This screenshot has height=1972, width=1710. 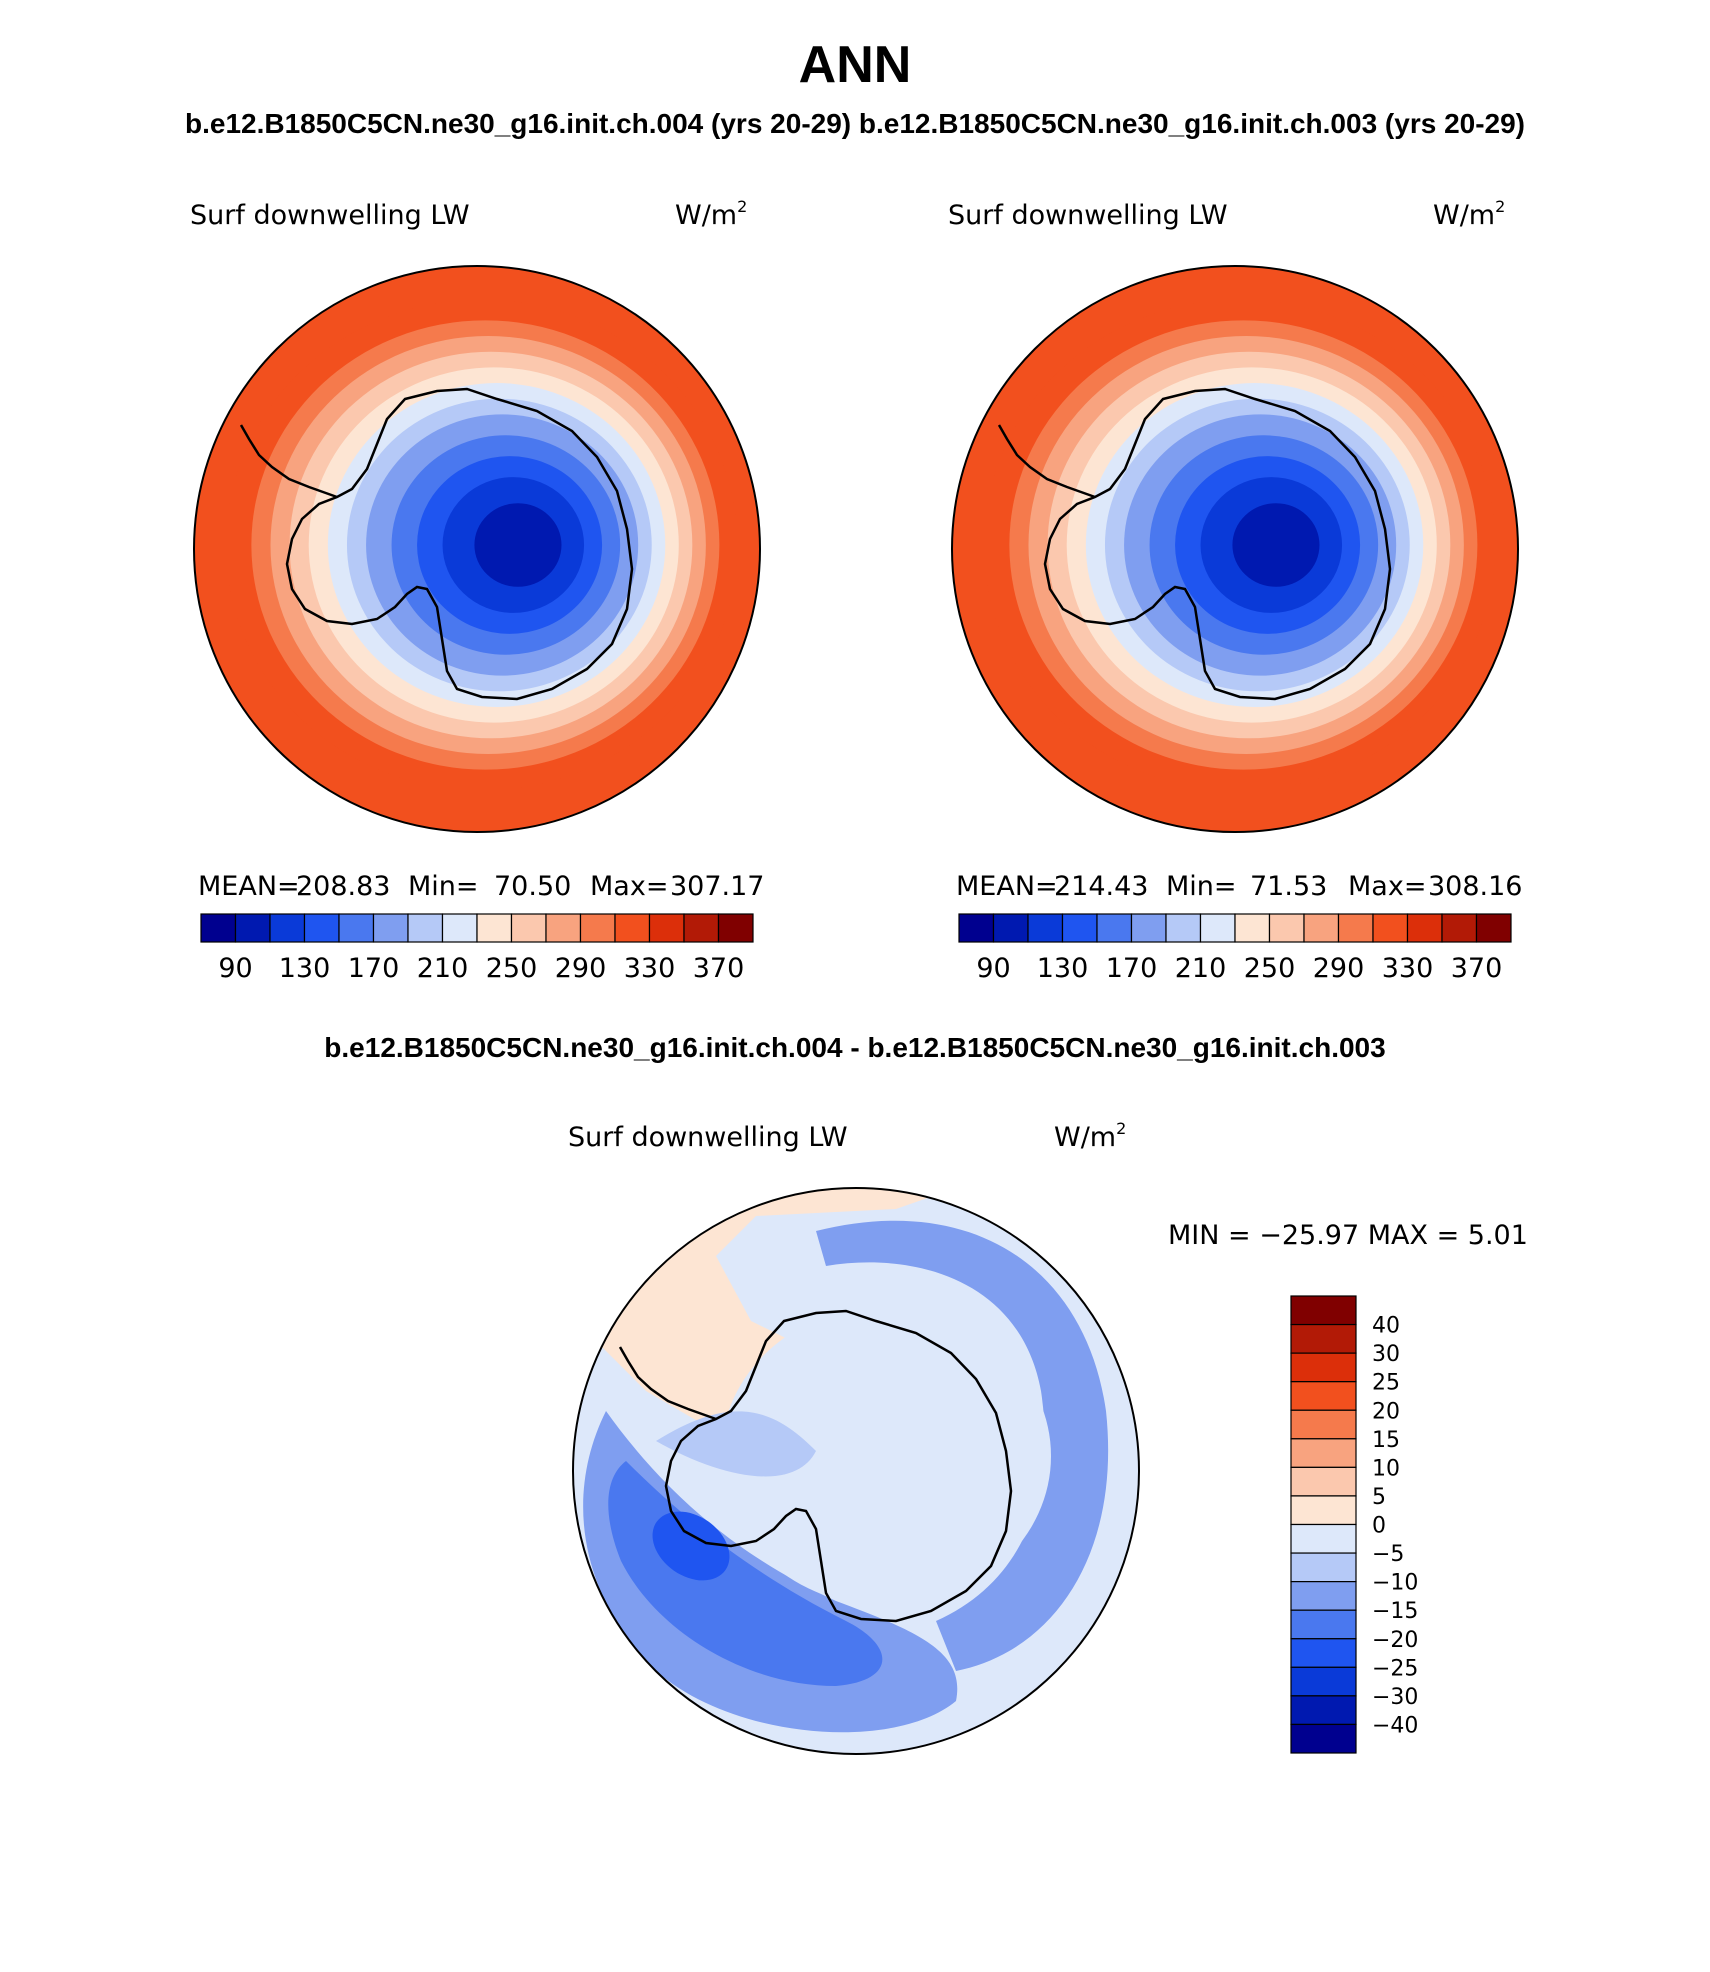 What do you see at coordinates (1201, 968) in the screenshot?
I see `panel2-tick-3: 210` at bounding box center [1201, 968].